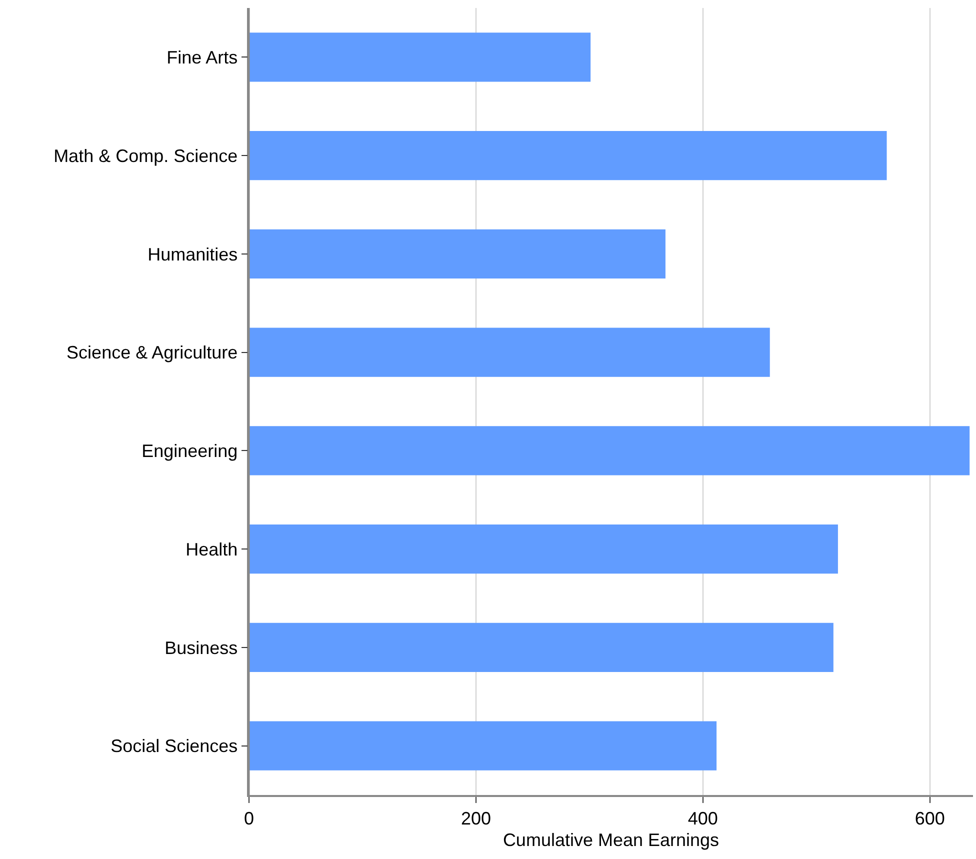 The width and height of the screenshot is (976, 859). Describe the element at coordinates (212, 549) in the screenshot. I see `y-tick-label: Health` at that location.